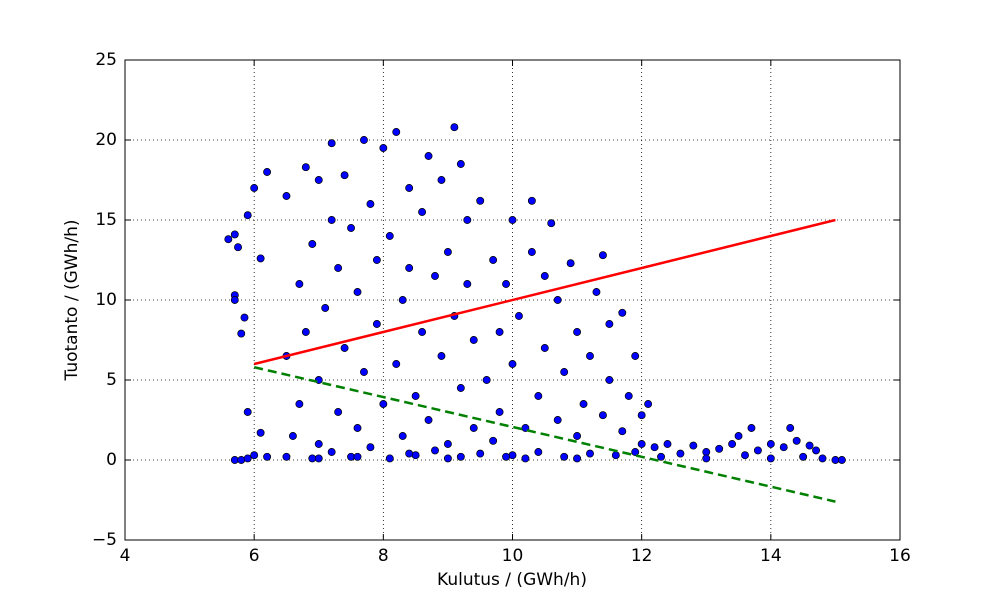 The height and width of the screenshot is (600, 1000). What do you see at coordinates (254, 556) in the screenshot?
I see `x-tick-label: 6` at bounding box center [254, 556].